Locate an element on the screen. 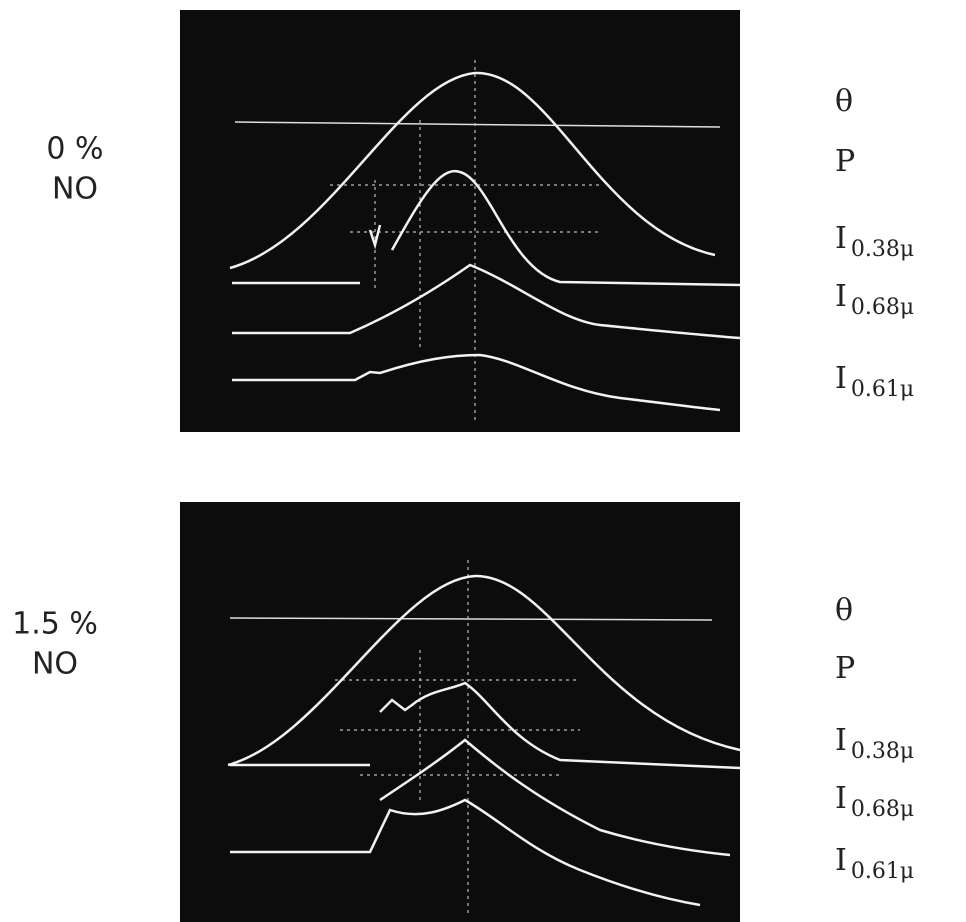 Image resolution: width=966 pixels, height=922 pixels. condition-label: 0 % is located at coordinates (74, 149).